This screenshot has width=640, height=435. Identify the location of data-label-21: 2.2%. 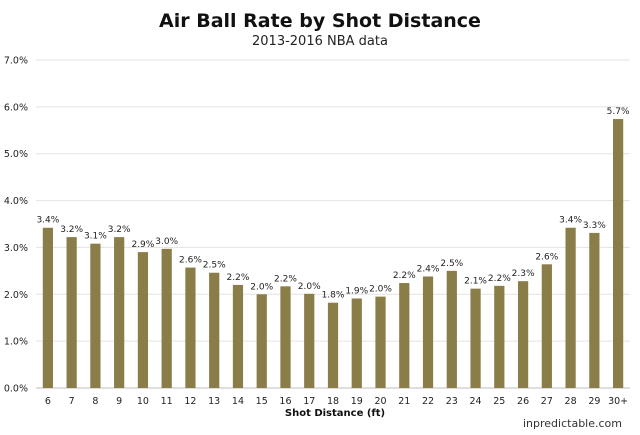
(404, 276).